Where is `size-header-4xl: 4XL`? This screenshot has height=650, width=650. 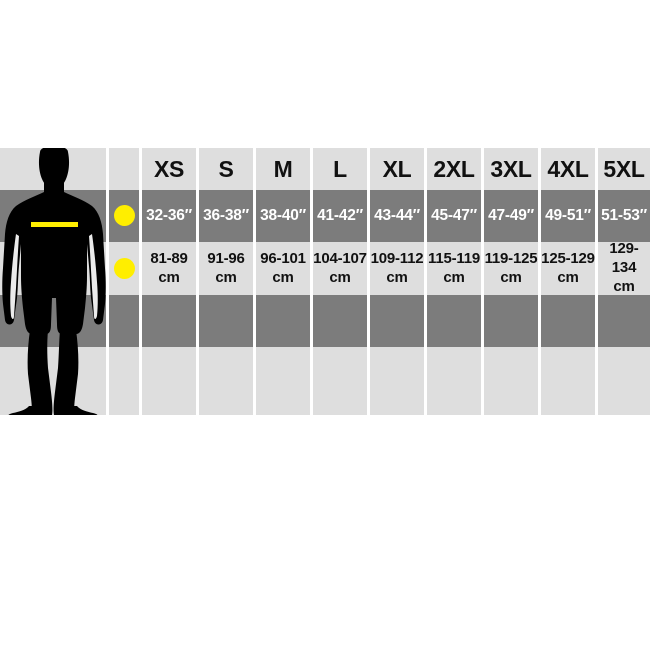 size-header-4xl: 4XL is located at coordinates (568, 168).